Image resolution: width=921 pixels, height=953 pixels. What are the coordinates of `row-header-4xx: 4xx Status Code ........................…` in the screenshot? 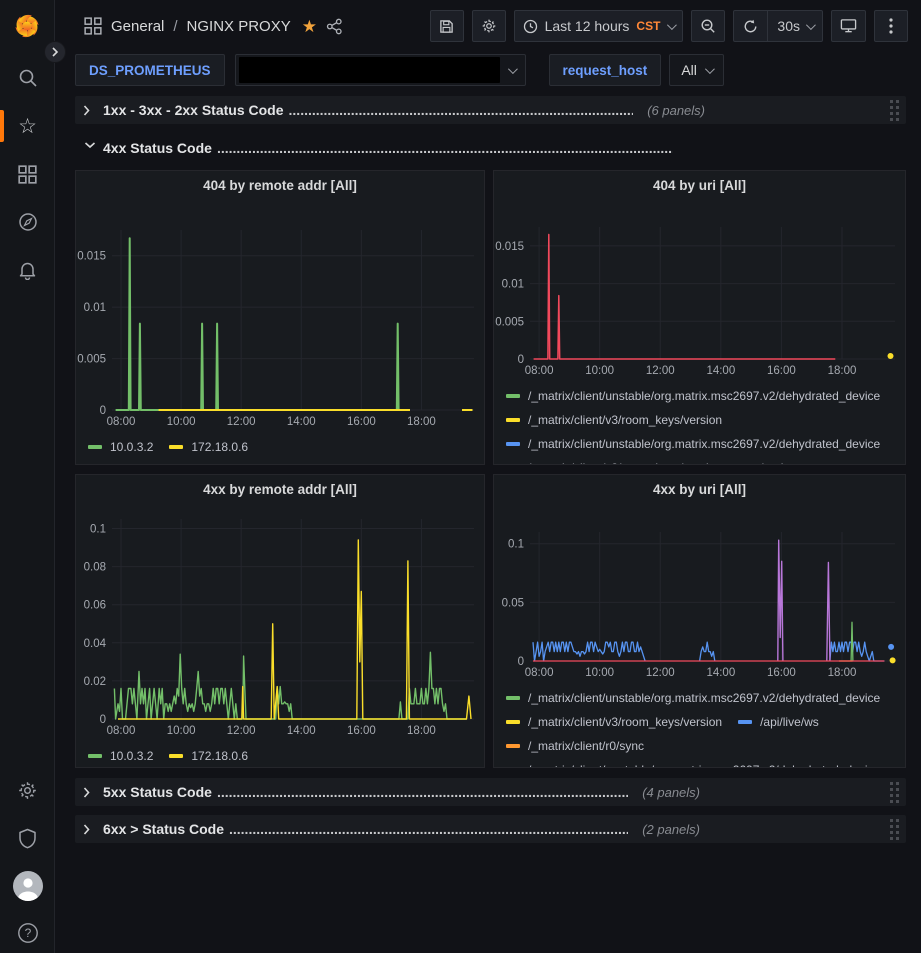 It's located at (490, 148).